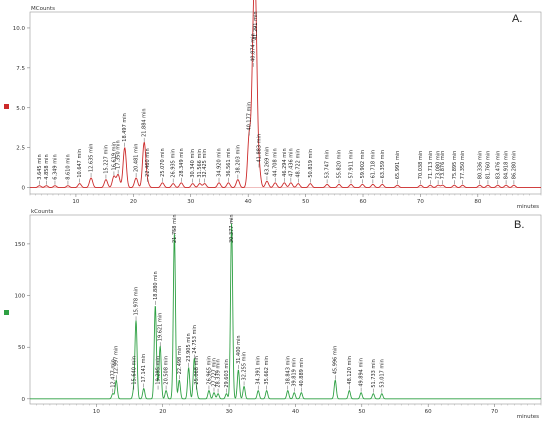 This screenshot has width=550, height=426. I want to click on panel-b-letter: B., so click(519, 225).